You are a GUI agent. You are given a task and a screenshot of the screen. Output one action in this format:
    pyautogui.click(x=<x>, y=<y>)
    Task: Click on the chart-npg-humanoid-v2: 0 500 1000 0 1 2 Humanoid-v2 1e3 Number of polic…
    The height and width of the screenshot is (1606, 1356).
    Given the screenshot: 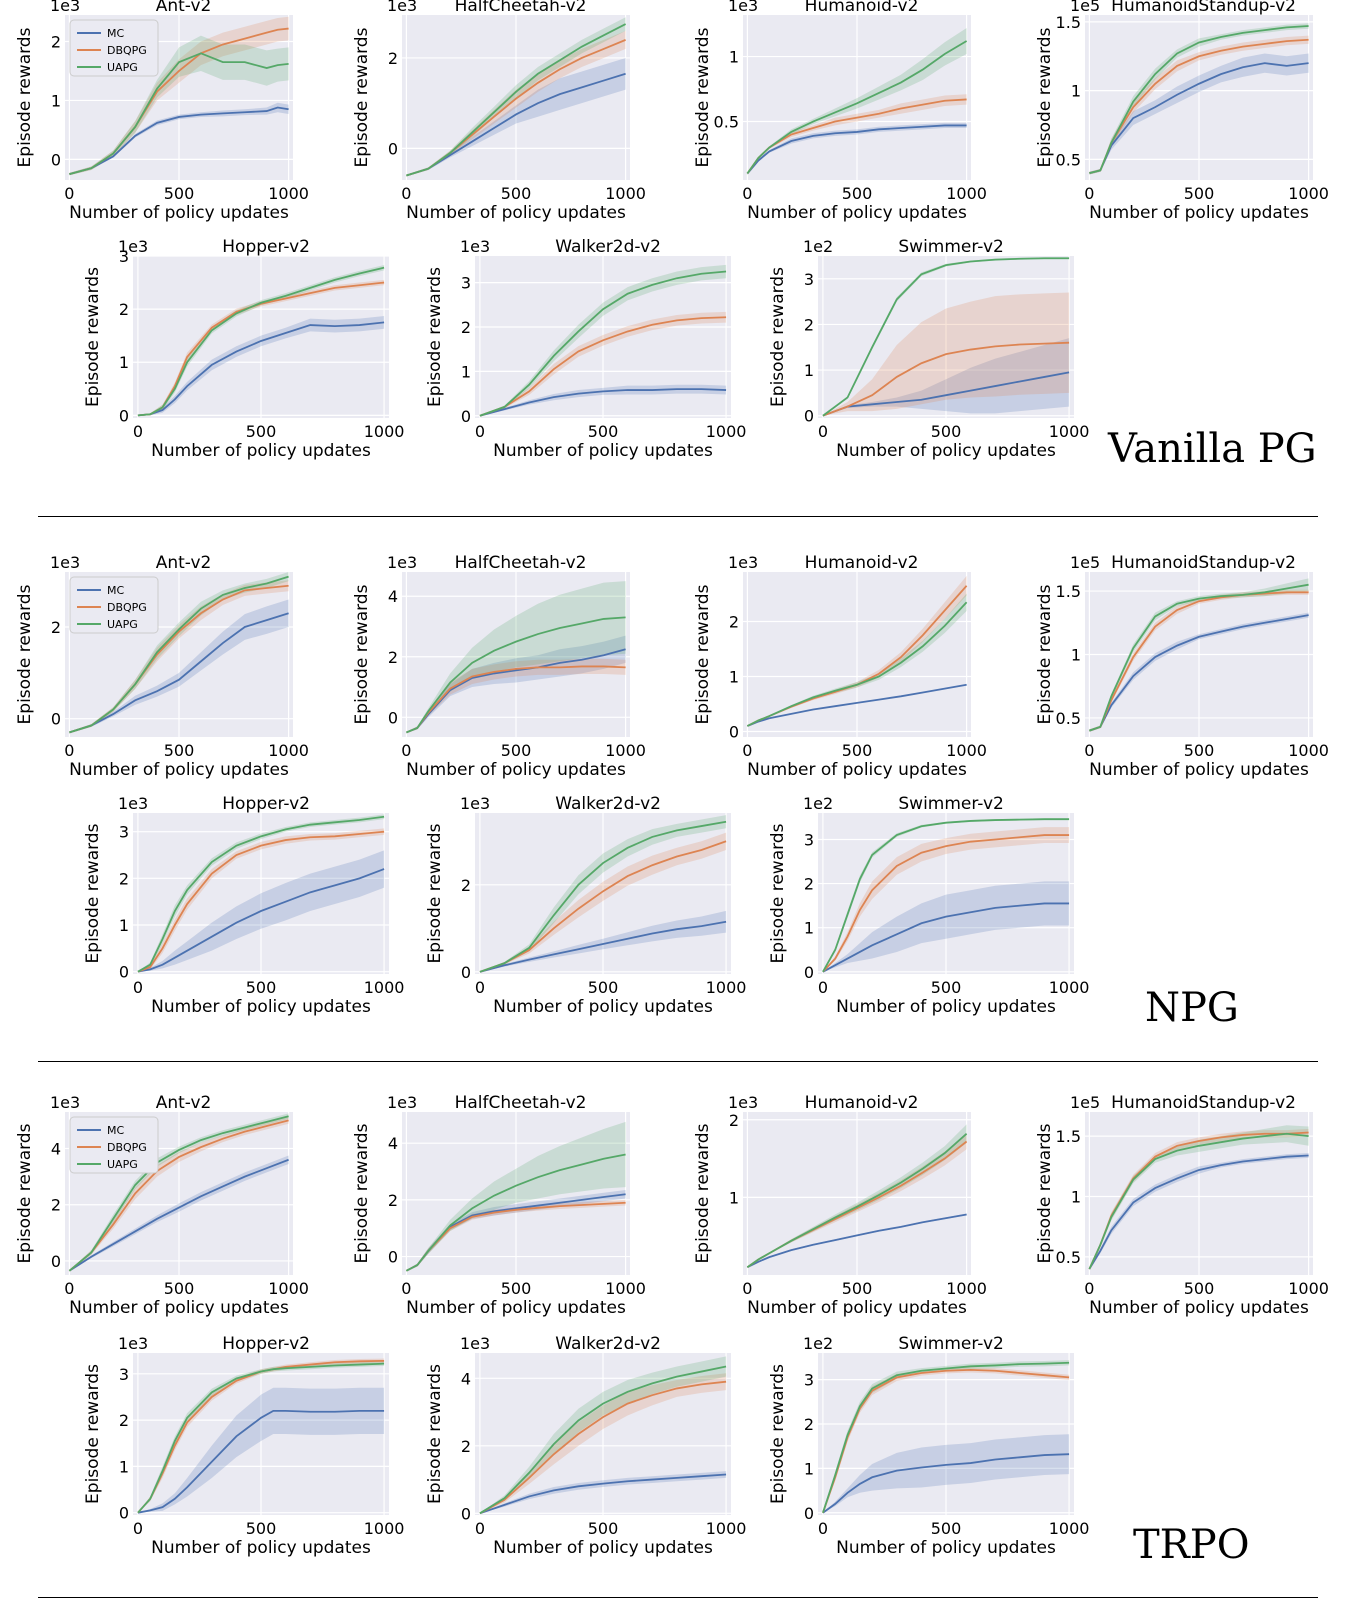 What is the action you would take?
    pyautogui.click(x=840, y=666)
    